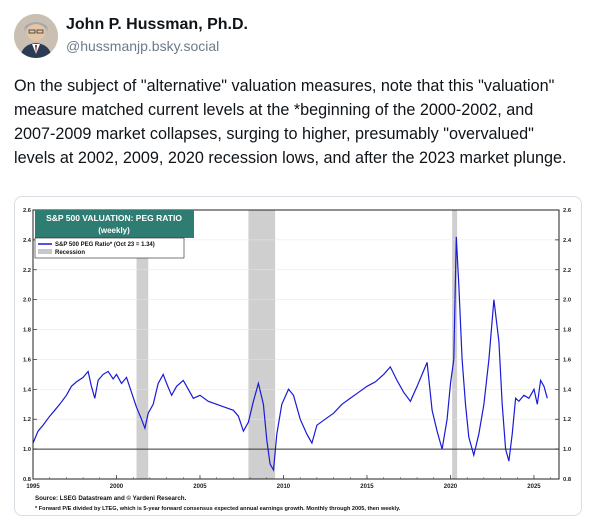 The width and height of the screenshot is (593, 523). What do you see at coordinates (27, 211) in the screenshot?
I see `y-tick-label-left: 2.6` at bounding box center [27, 211].